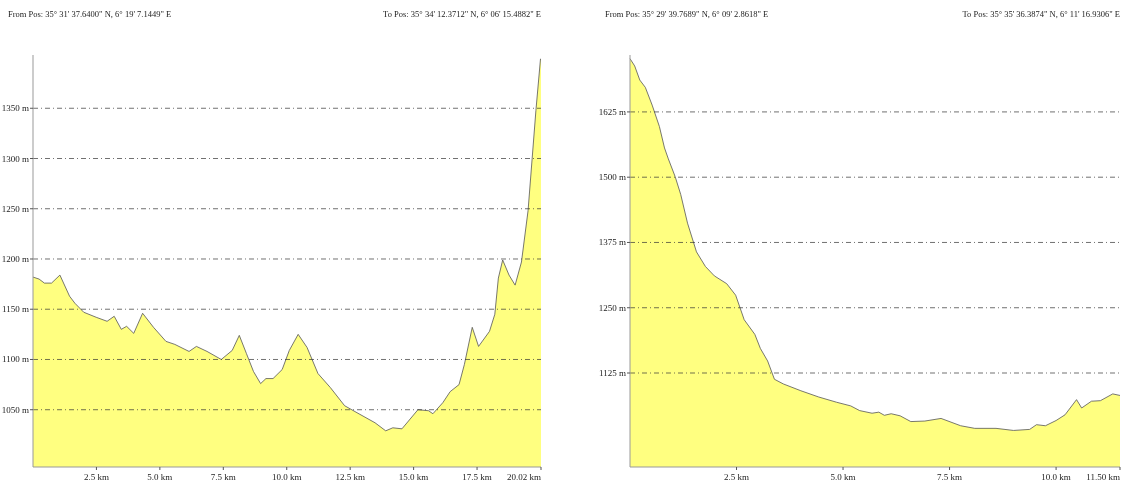 This screenshot has width=1127, height=486. Describe the element at coordinates (612, 373) in the screenshot. I see `y-tick-label: 1125 m` at that location.